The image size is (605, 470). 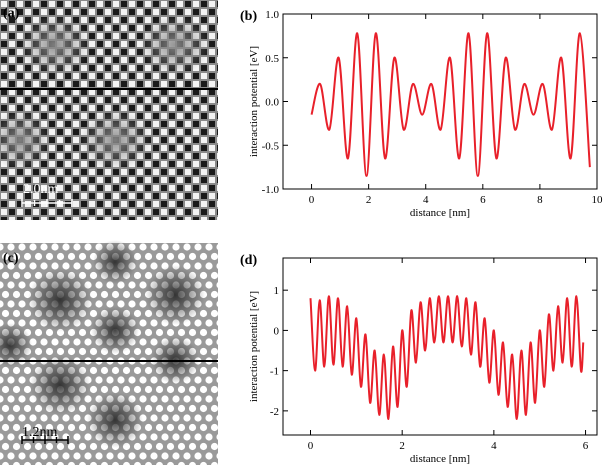 I want to click on y-tick-label: 1, so click(x=277, y=291).